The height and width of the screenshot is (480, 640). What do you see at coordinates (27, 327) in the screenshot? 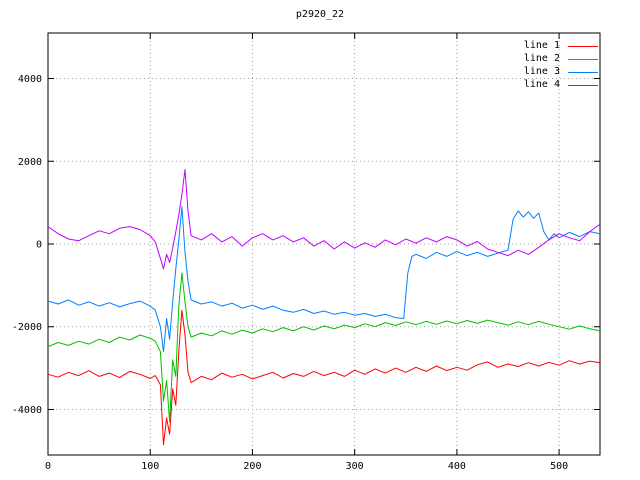
I see `y-tick-label: -2000` at bounding box center [27, 327].